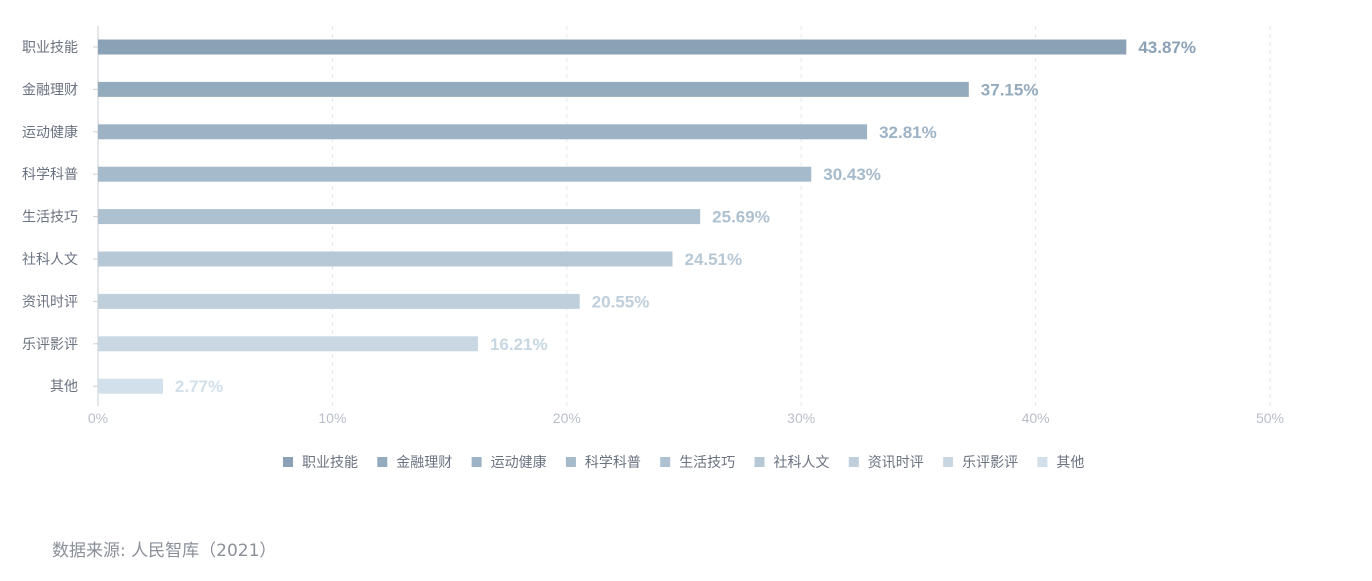 Image resolution: width=1372 pixels, height=581 pixels. Describe the element at coordinates (908, 132) in the screenshot. I see `value-label: 32.81%` at that location.